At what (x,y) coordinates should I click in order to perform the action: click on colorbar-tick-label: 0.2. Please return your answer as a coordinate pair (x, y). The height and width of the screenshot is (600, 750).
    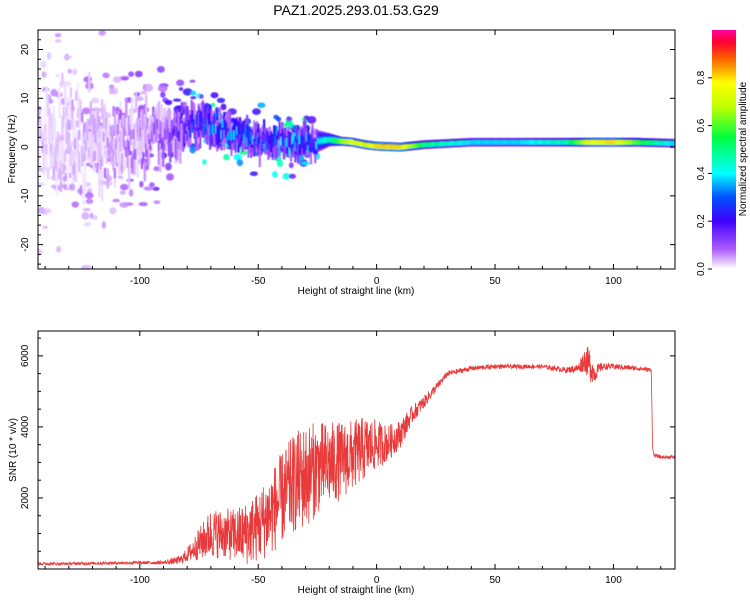
    Looking at the image, I should click on (701, 221).